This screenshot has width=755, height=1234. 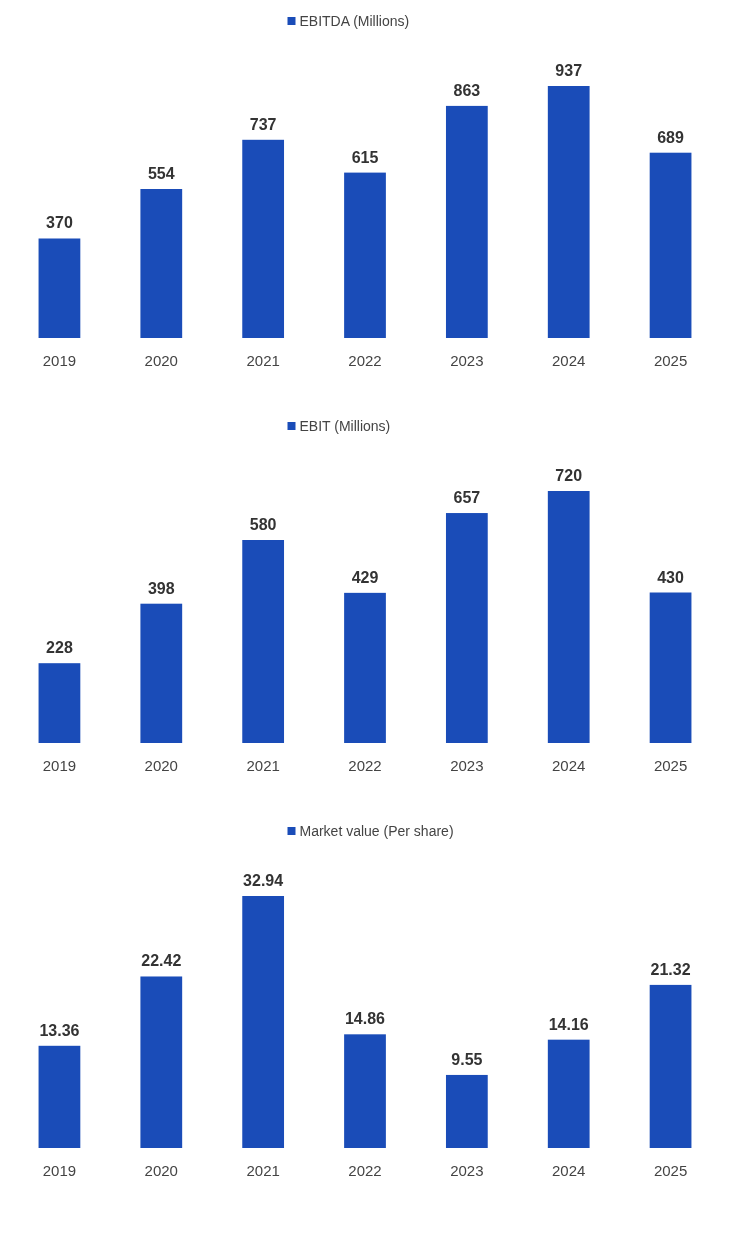 What do you see at coordinates (365, 157) in the screenshot?
I see `data-label: 615` at bounding box center [365, 157].